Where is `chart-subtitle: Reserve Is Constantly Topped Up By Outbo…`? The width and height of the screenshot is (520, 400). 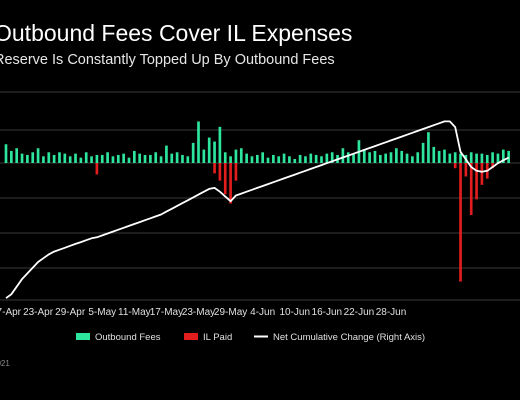 chart-subtitle: Reserve Is Constantly Topped Up By Outbo… is located at coordinates (167, 60).